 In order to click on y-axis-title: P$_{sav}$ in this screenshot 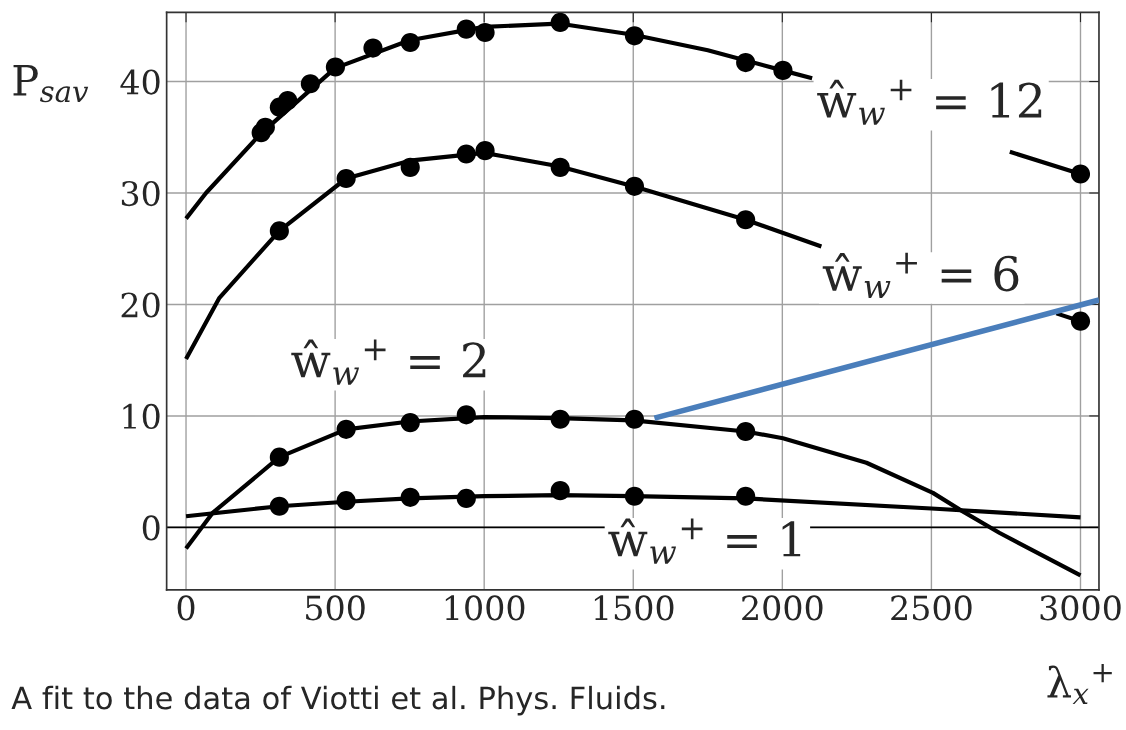, I will do `click(51, 84)`.